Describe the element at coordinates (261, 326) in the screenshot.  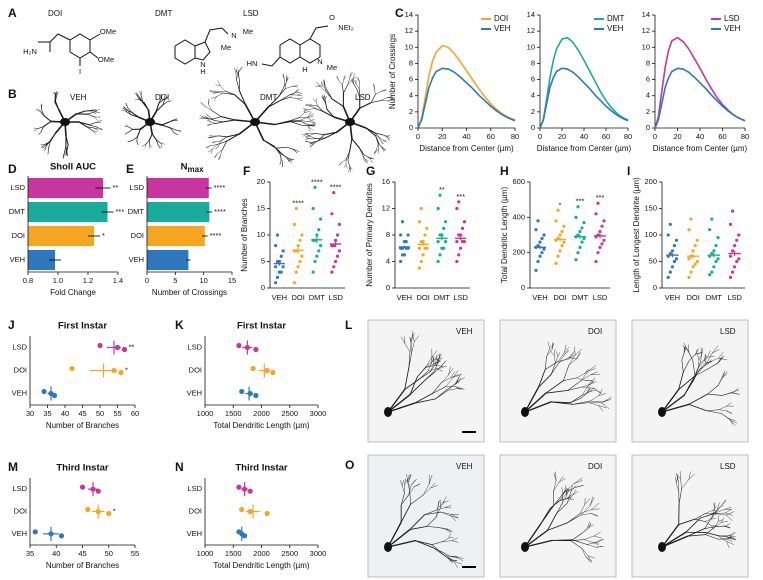
I see `chart-title: First Instar` at that location.